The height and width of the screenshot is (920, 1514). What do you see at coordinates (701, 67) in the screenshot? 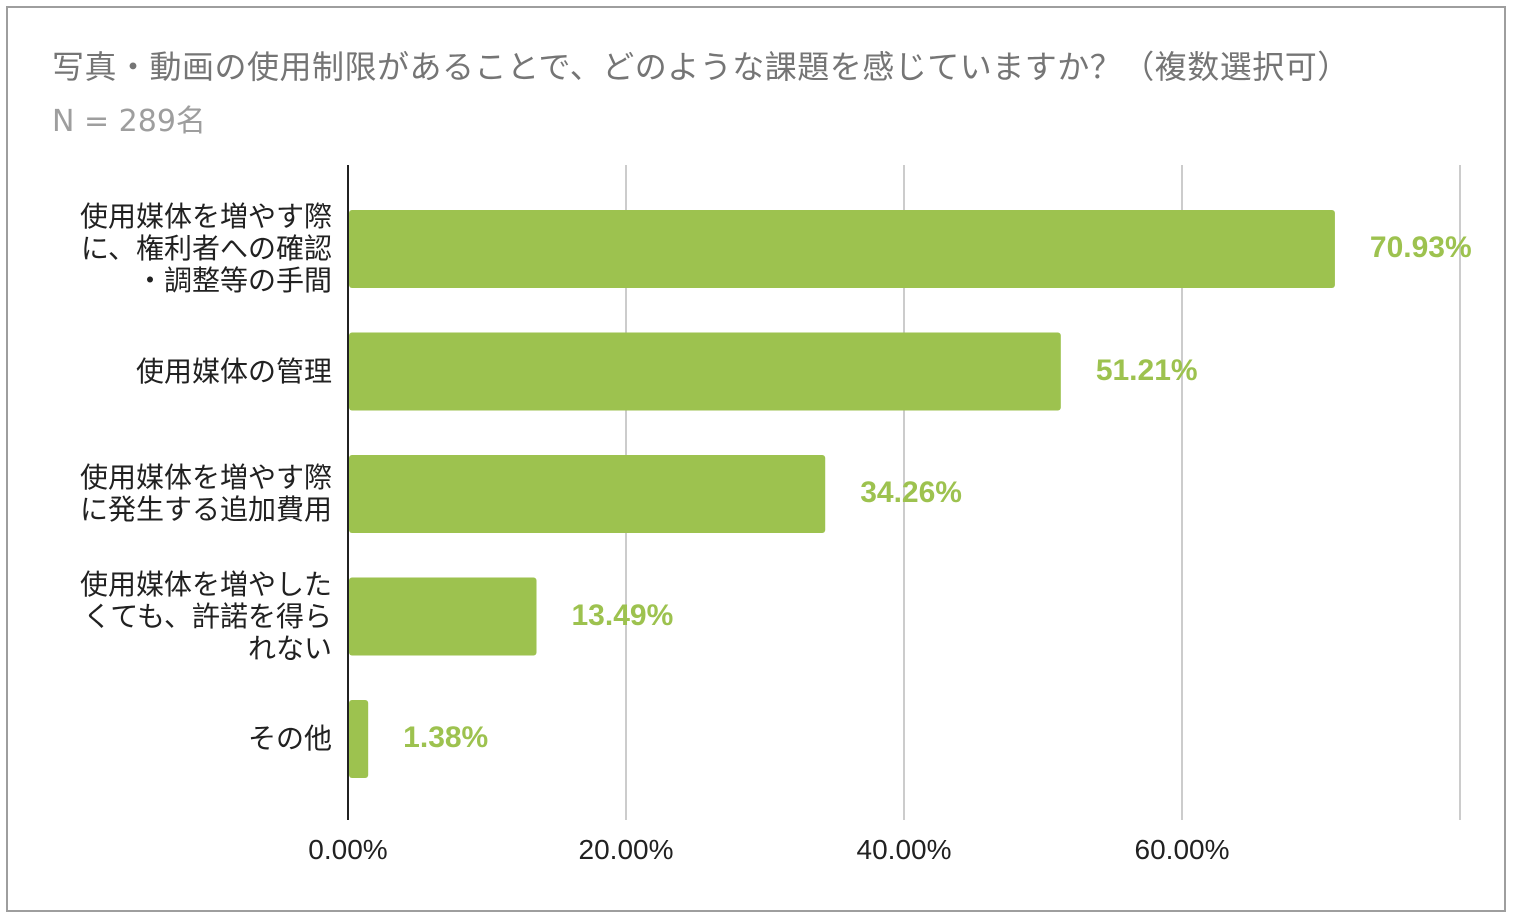
I see `chart-title: 写真・動画の使用制限があることで、どのような課題を感じていますか？（複数選択可）` at bounding box center [701, 67].